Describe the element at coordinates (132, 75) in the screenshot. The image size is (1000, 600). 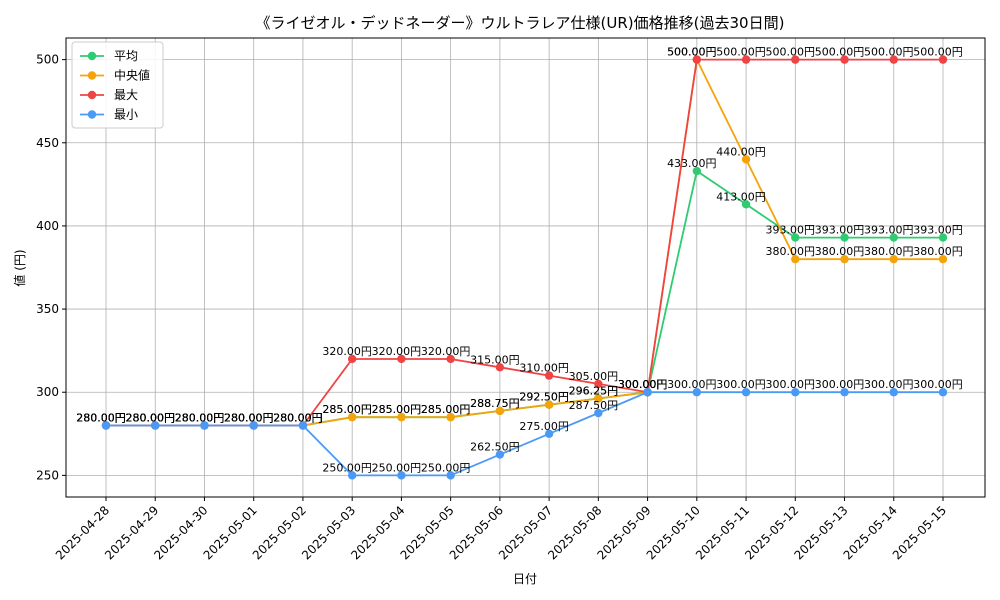
I see `legend-entry: 中央値` at that location.